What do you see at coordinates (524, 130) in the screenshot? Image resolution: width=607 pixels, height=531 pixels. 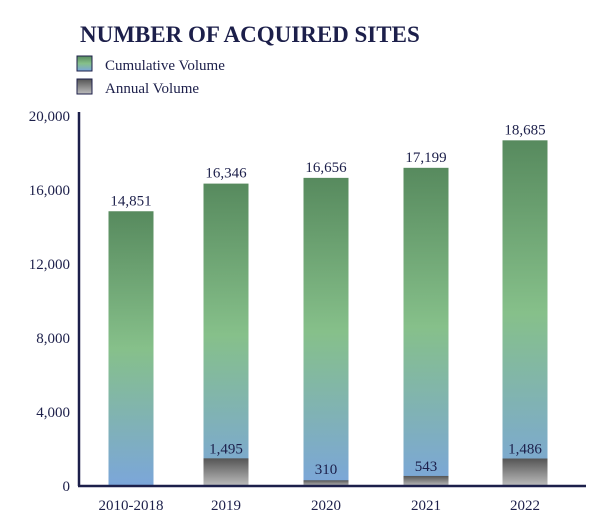 I see `data-label-cumulative: 18,685` at bounding box center [524, 130].